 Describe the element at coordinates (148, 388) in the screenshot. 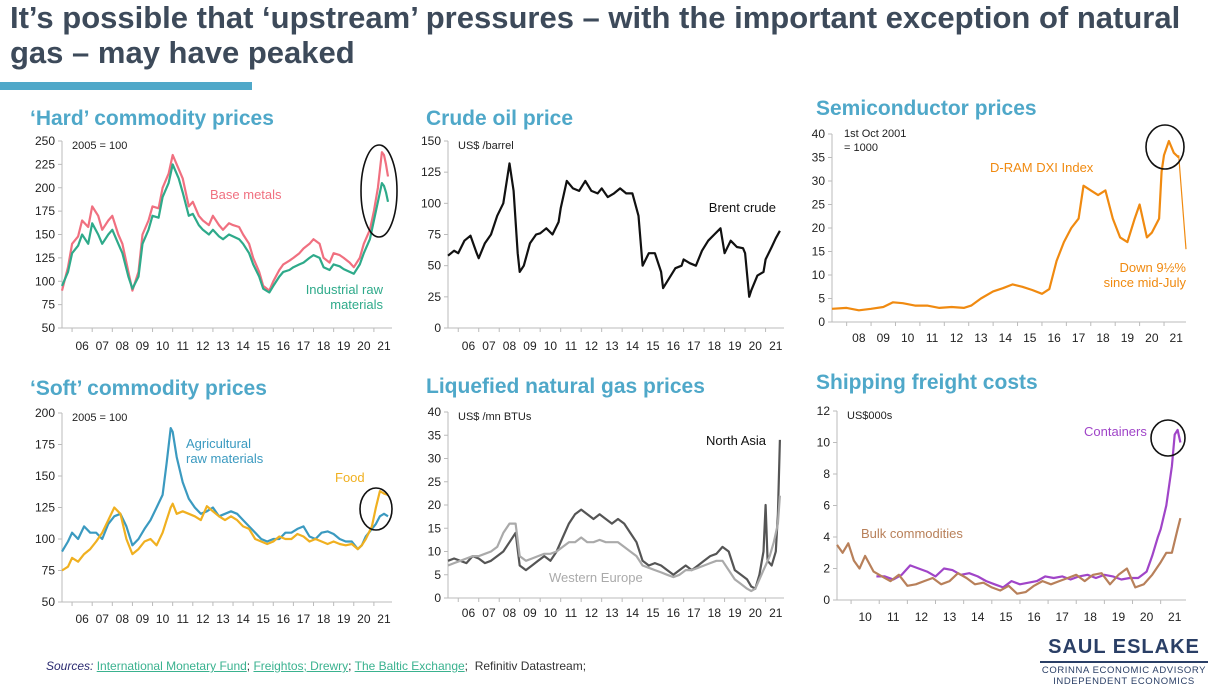

I see `chart-title-soft-commodities: ‘Soft’ commodity prices` at that location.